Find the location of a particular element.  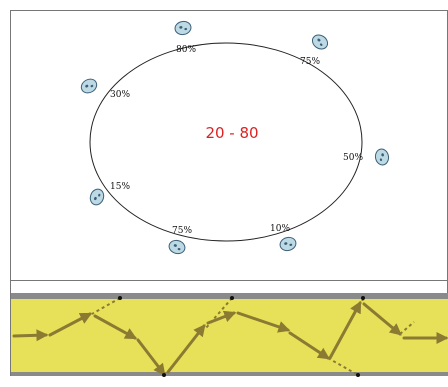

marker-label: 80% is located at coordinates (186, 50).